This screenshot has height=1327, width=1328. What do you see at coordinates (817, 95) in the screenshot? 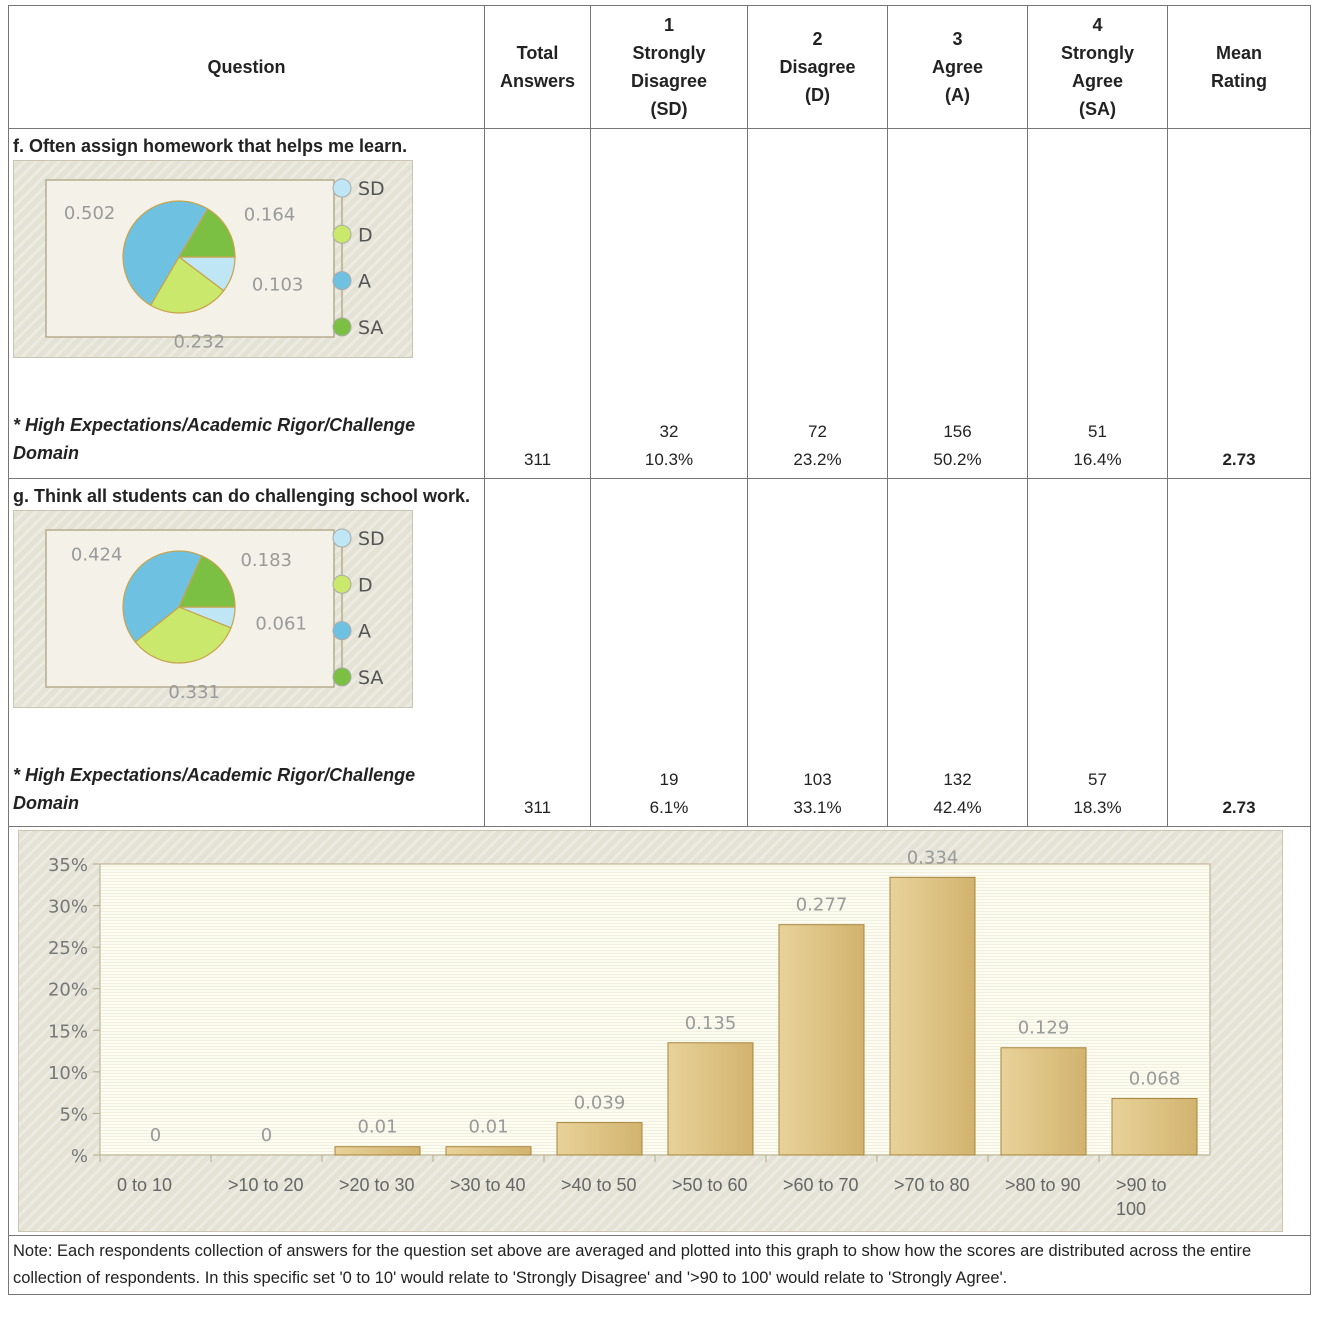
I see `header-line: (D)` at bounding box center [817, 95].